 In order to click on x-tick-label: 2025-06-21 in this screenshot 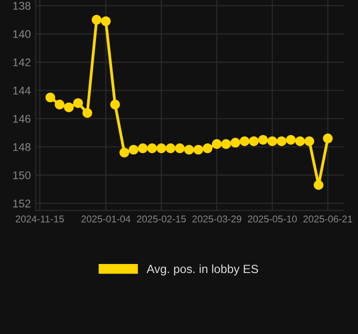, I will do `click(327, 219)`.